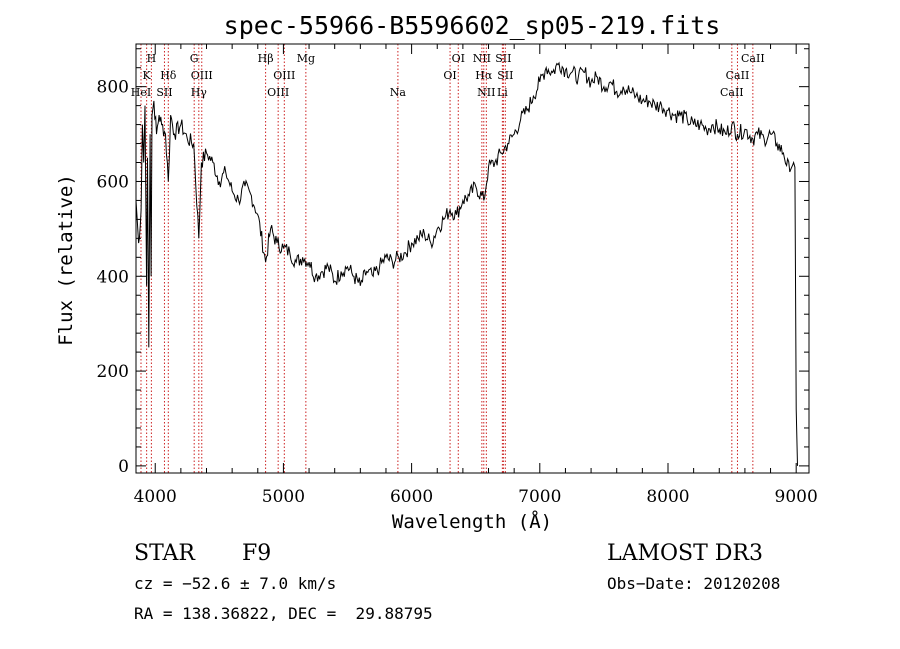 The image size is (900, 649). Describe the element at coordinates (306, 58) in the screenshot. I see `annotation-label-11: Mg` at that location.